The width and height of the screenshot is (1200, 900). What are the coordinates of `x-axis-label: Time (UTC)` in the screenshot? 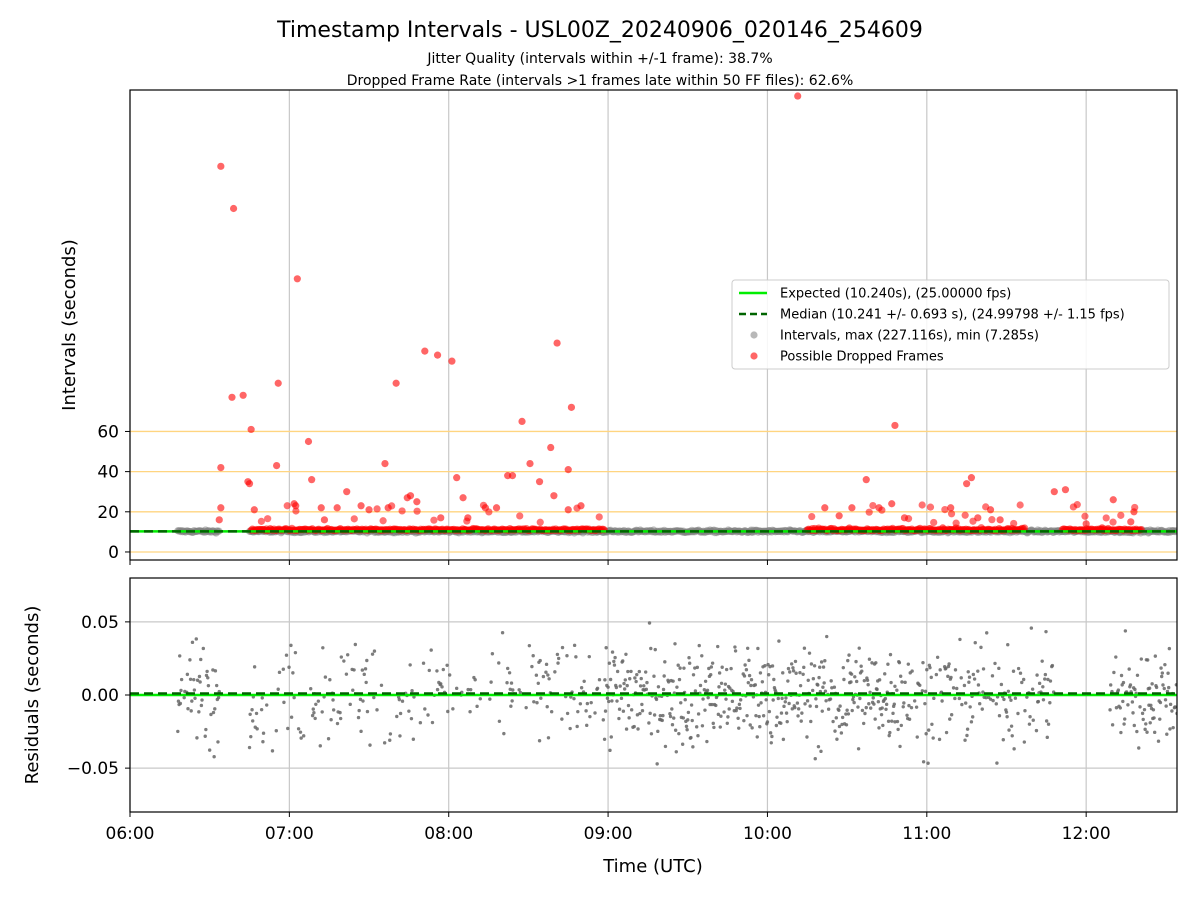 It's located at (652, 866).